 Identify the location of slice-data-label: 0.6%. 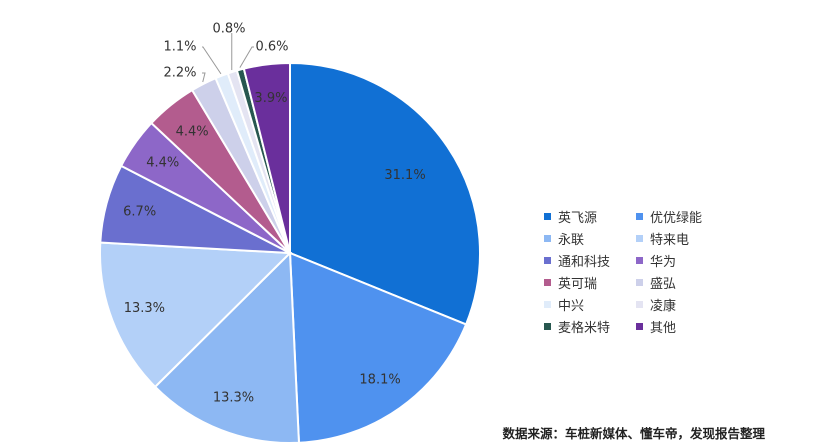
(271, 47).